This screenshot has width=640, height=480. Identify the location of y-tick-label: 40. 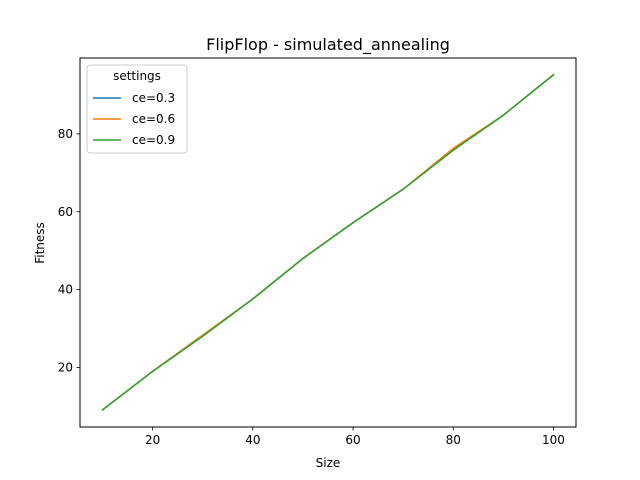
(65, 290).